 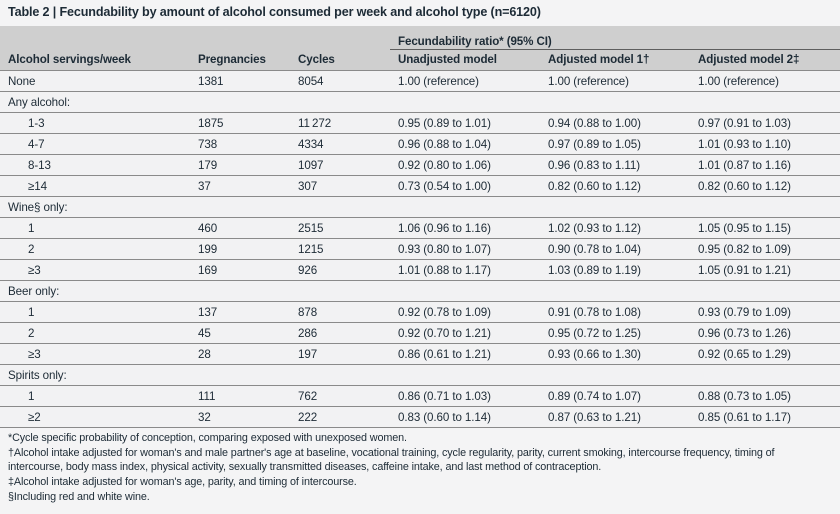 What do you see at coordinates (465, 249) in the screenshot?
I see `cell-unadjusted-model: 0.93 (0.80 to 1.07)` at bounding box center [465, 249].